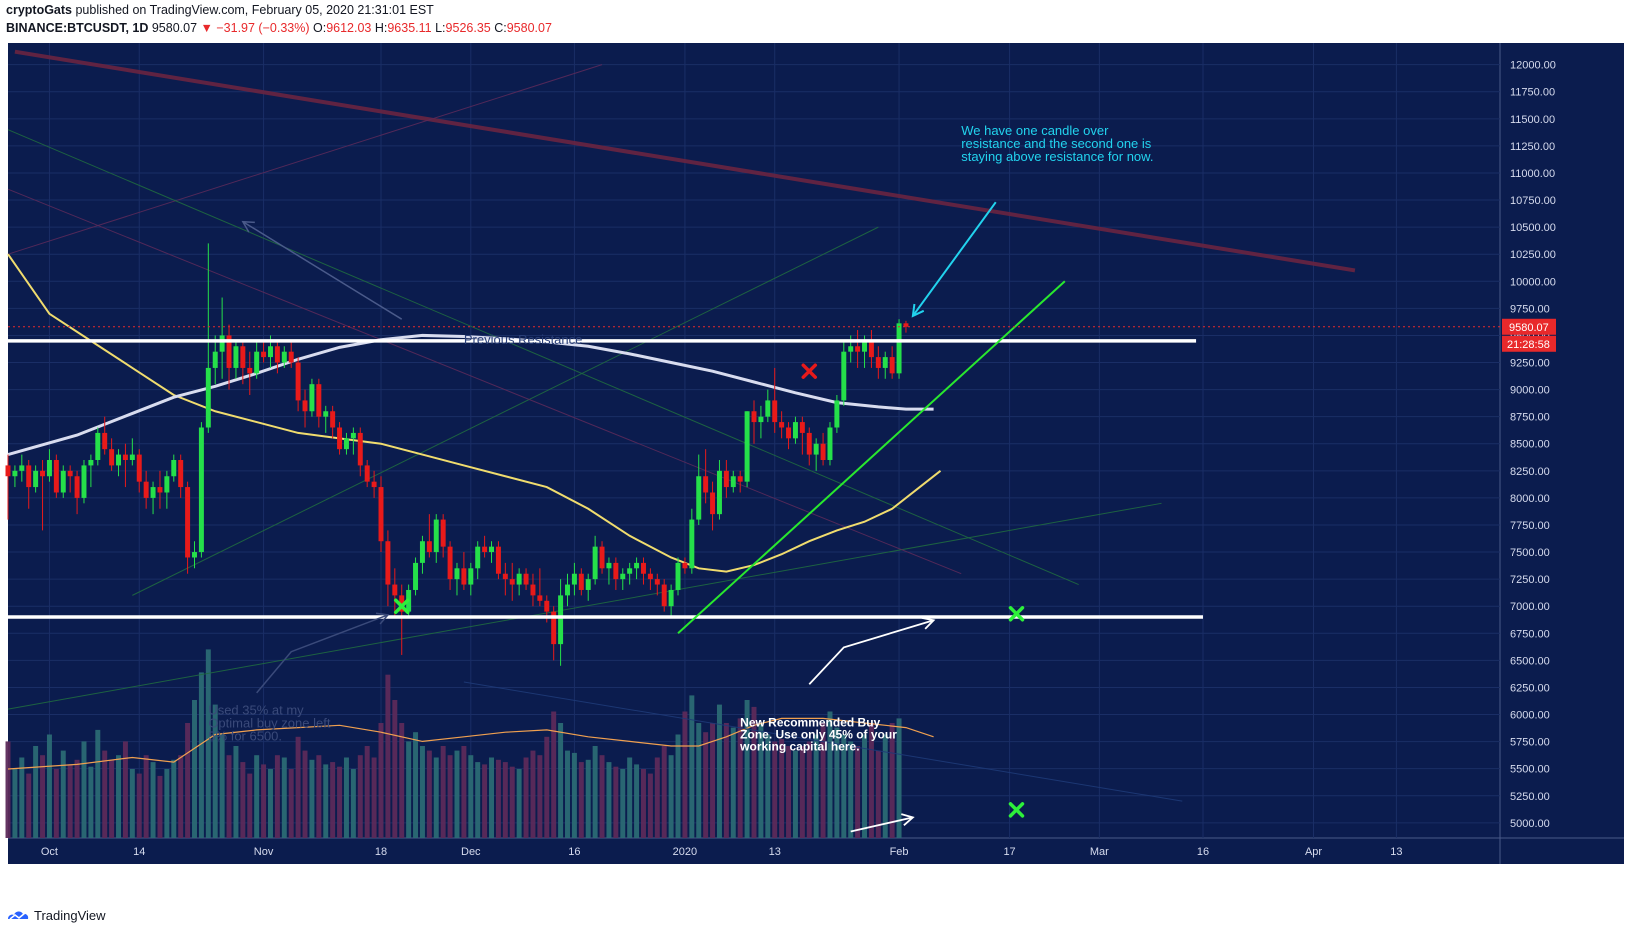 The height and width of the screenshot is (935, 1628). Describe the element at coordinates (1530, 824) in the screenshot. I see `y-tick-label: 5000.00` at that location.